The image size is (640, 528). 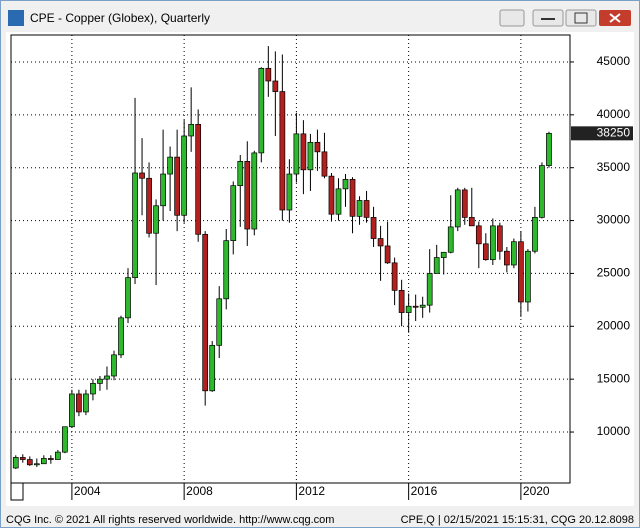 What do you see at coordinates (16, 18) in the screenshot?
I see `app-icon` at bounding box center [16, 18].